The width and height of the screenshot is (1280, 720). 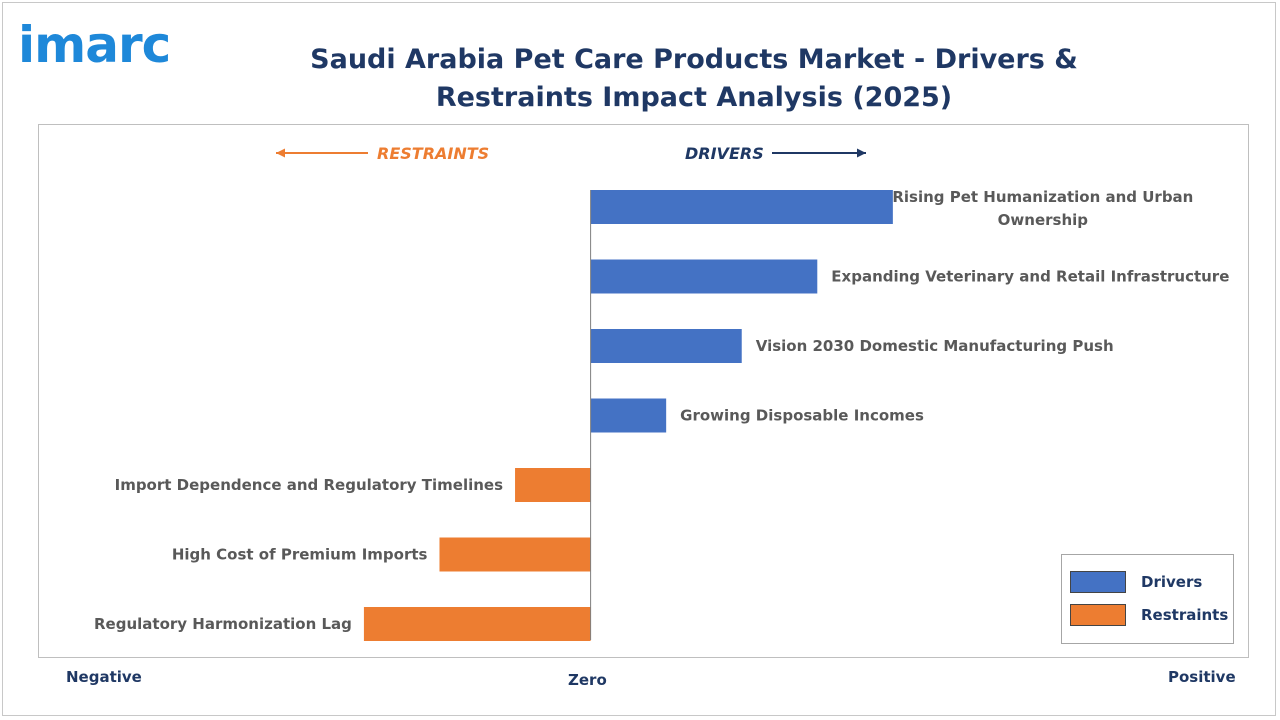 I want to click on legend-swatch-restraints, so click(x=1098, y=615).